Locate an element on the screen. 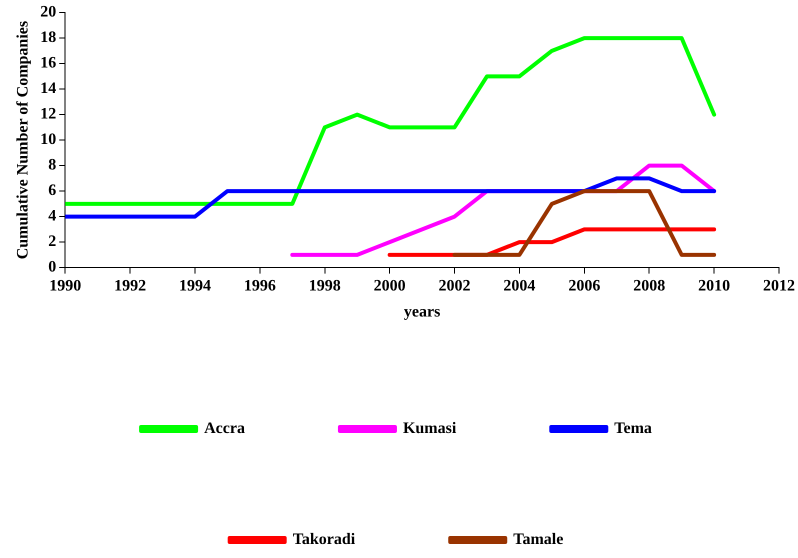 The height and width of the screenshot is (558, 798). x-tick-label: 2006 is located at coordinates (584, 285).